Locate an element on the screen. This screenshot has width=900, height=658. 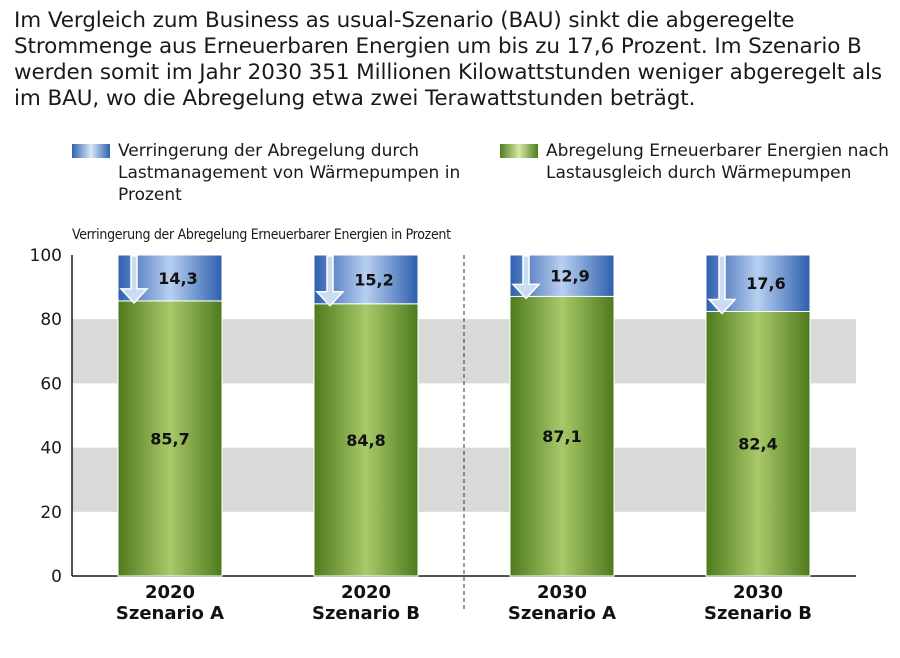
data-label-blue: 12,9 is located at coordinates (569, 276).